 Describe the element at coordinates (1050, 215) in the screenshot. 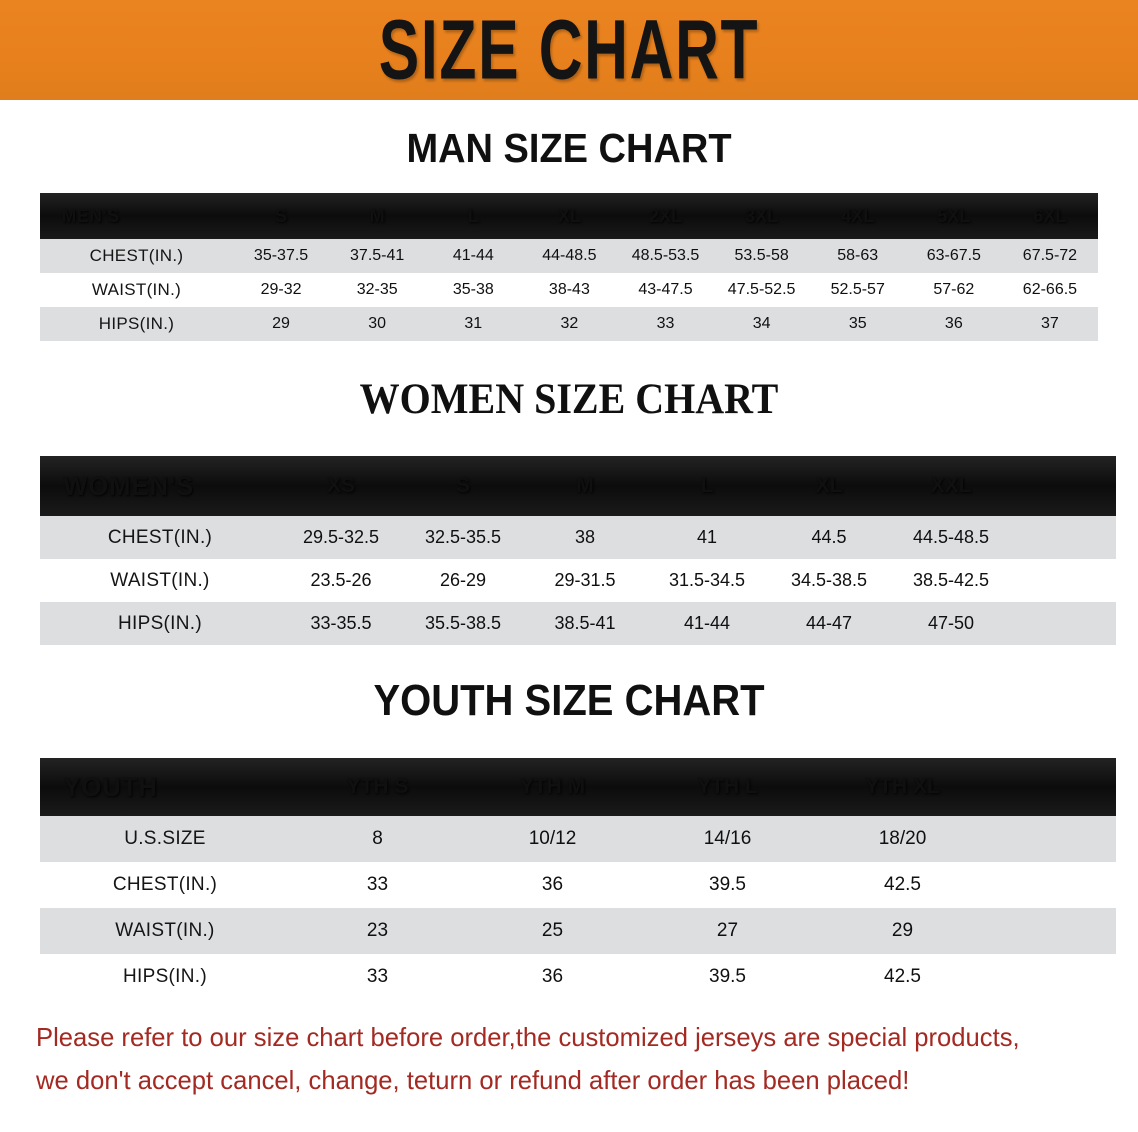

I see `man-col-6xl: 6XL` at that location.